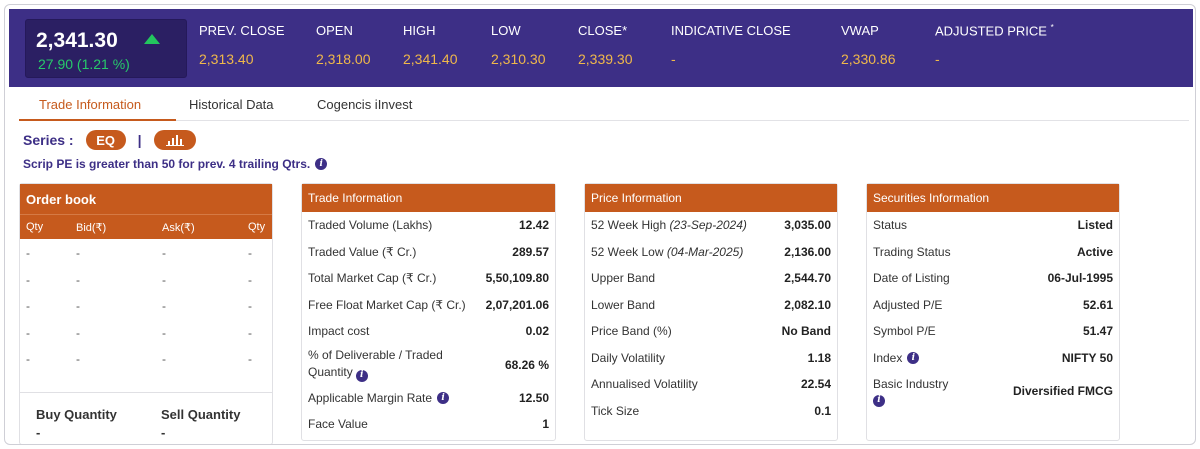  What do you see at coordinates (518, 45) in the screenshot?
I see `stat-low: LOW 2,310.30` at bounding box center [518, 45].